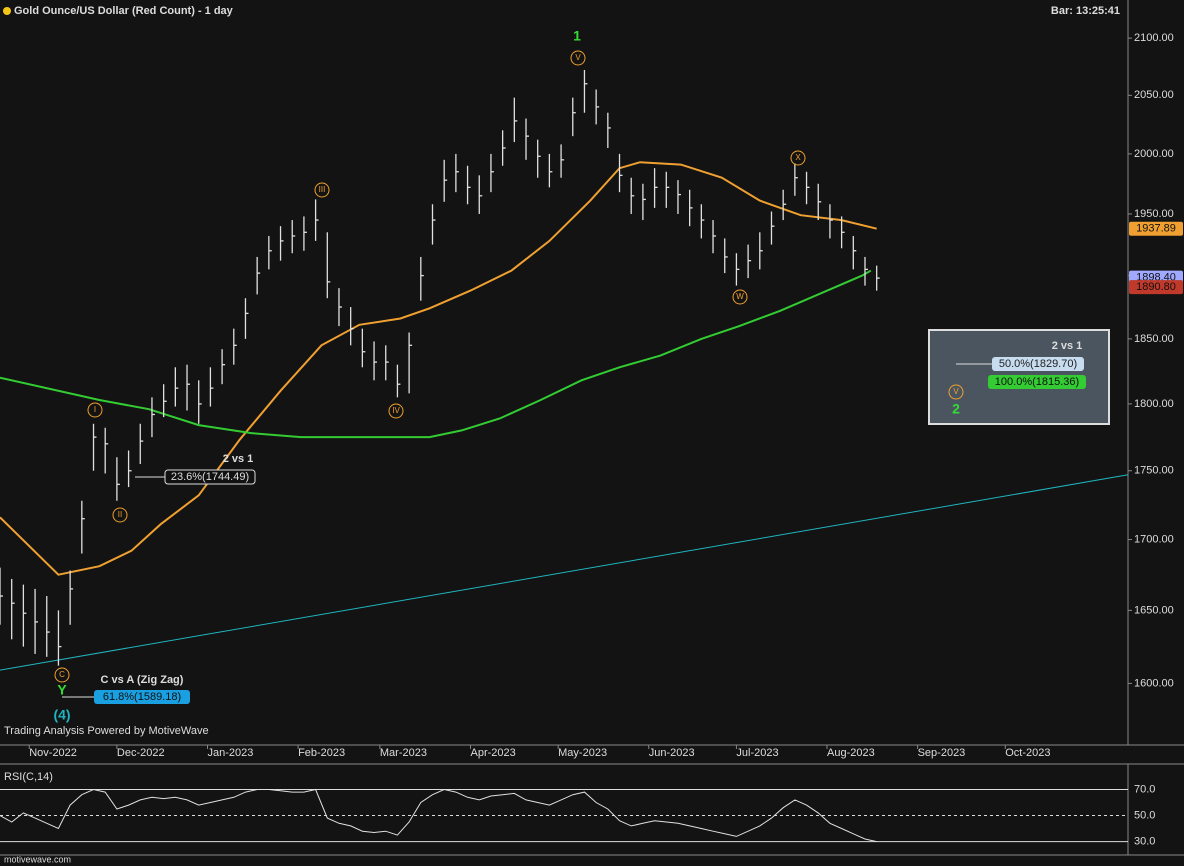 This screenshot has width=1184, height=866. I want to click on fib-label: 61.8%(1589.18), so click(142, 697).